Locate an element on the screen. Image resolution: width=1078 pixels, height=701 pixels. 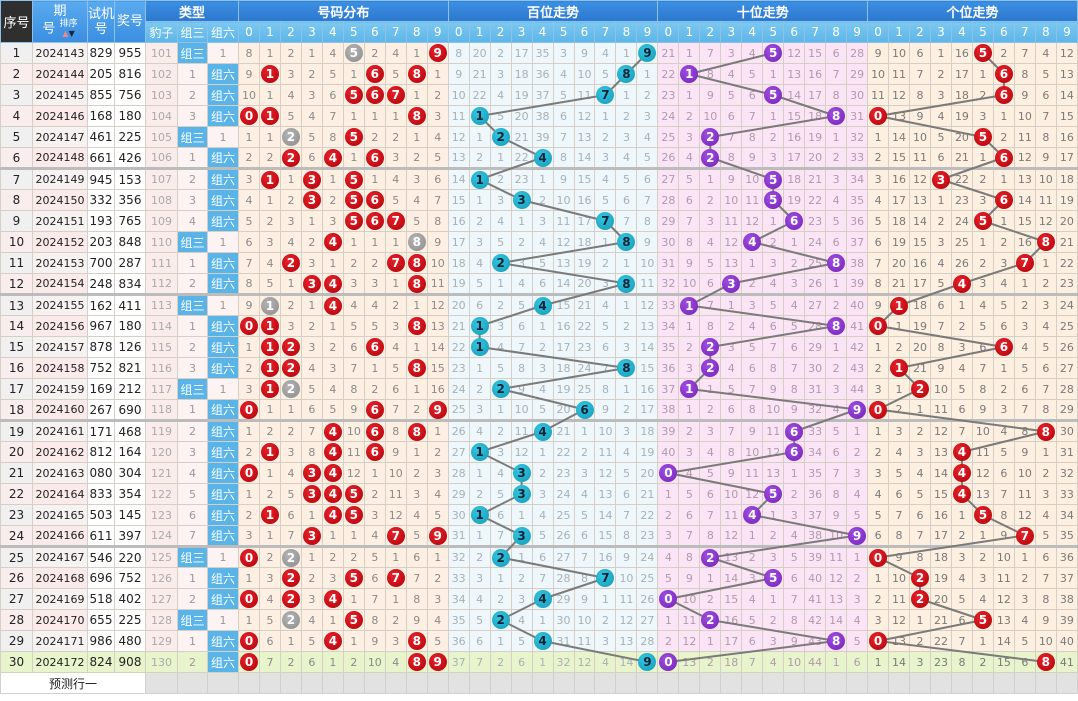
hundreds-cell: 6 is located at coordinates (626, 200).